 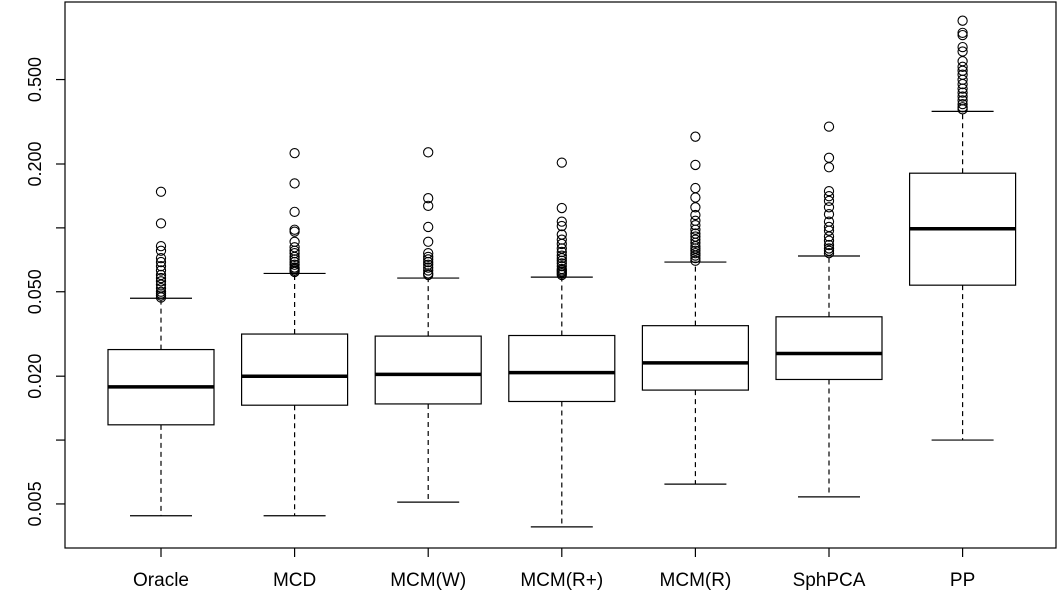 What do you see at coordinates (35, 291) in the screenshot?
I see `y-tick-label: 0.050` at bounding box center [35, 291].